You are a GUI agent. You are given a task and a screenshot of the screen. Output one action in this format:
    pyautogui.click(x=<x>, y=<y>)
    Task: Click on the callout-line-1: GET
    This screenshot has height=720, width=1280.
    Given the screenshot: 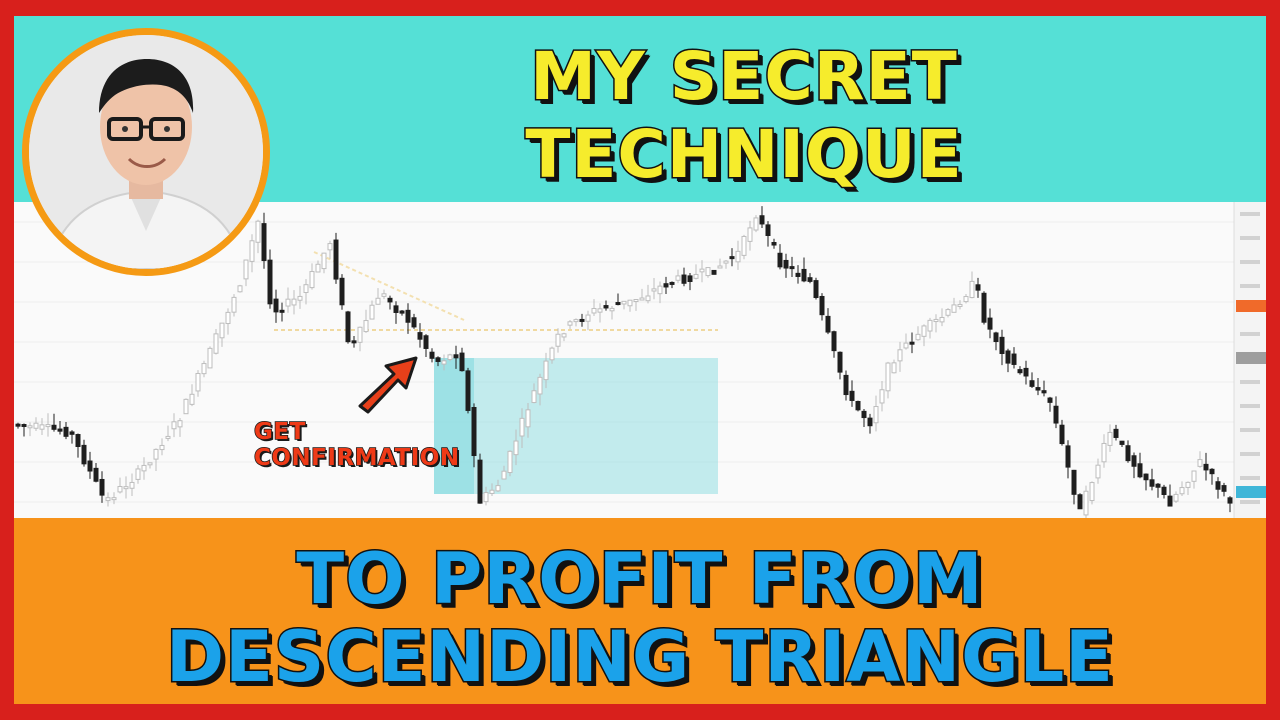 What is the action you would take?
    pyautogui.click(x=279, y=431)
    